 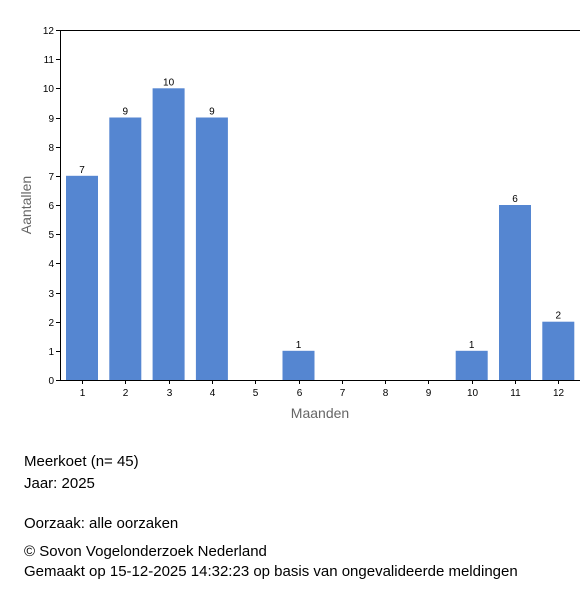 I want to click on species-count-text: Meerkoet (n= 45), so click(x=81, y=461).